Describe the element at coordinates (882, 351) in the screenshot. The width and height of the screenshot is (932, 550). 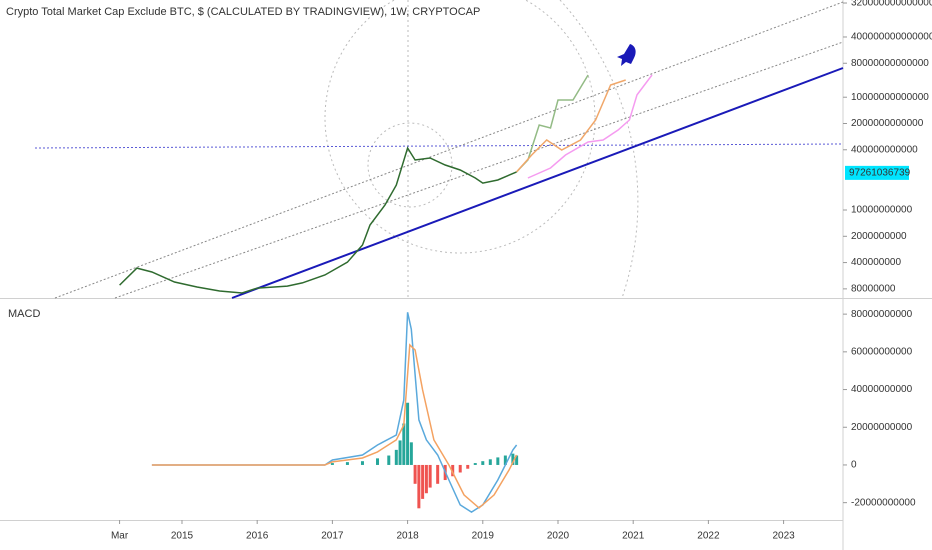
I see `y-tick-label: 60000000000` at that location.